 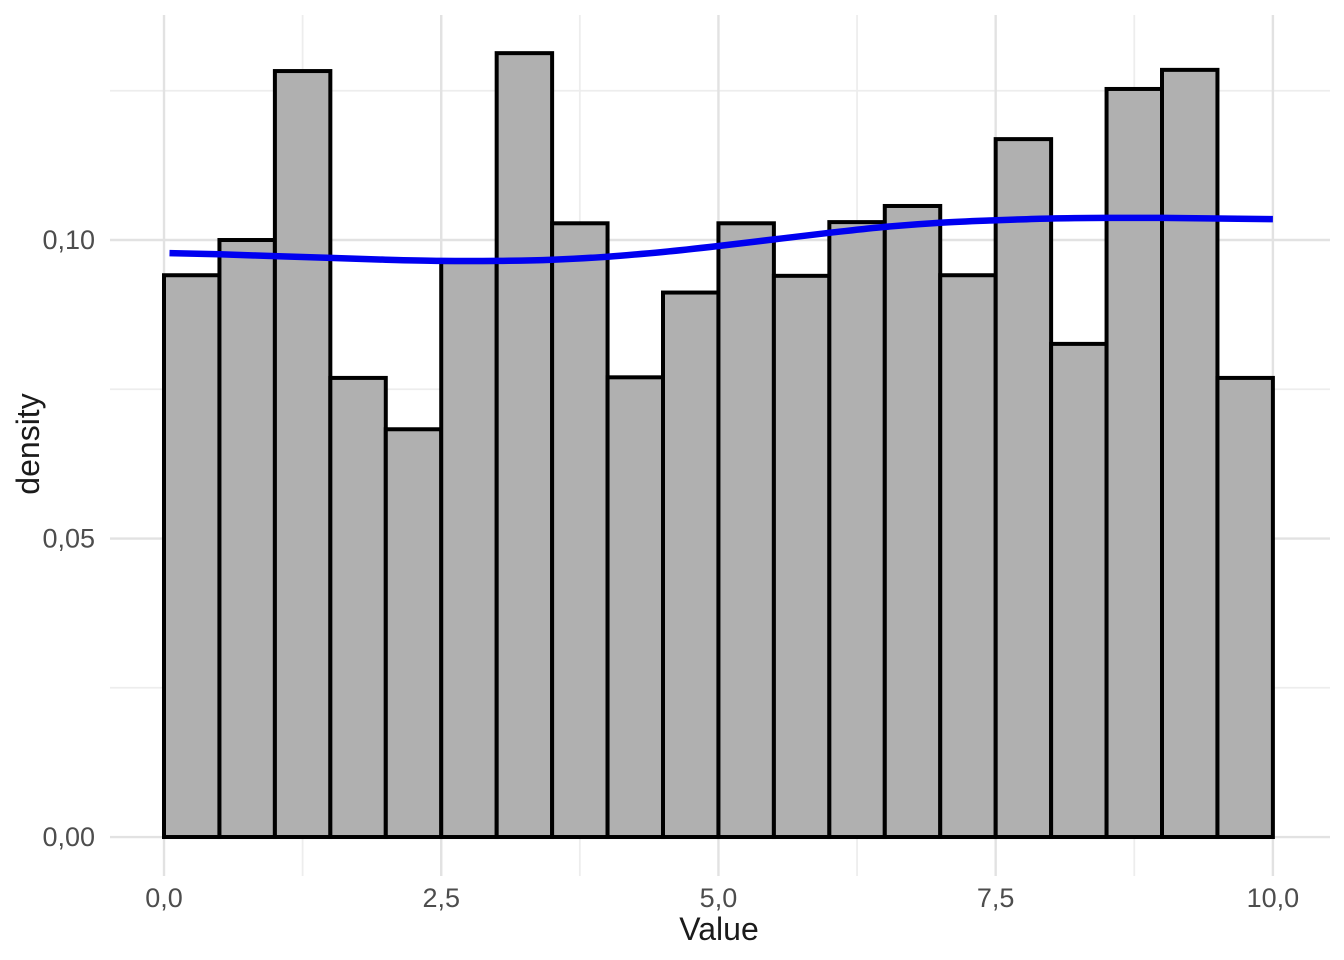 What do you see at coordinates (1273, 898) in the screenshot?
I see `x-tick-label: 10,0` at bounding box center [1273, 898].